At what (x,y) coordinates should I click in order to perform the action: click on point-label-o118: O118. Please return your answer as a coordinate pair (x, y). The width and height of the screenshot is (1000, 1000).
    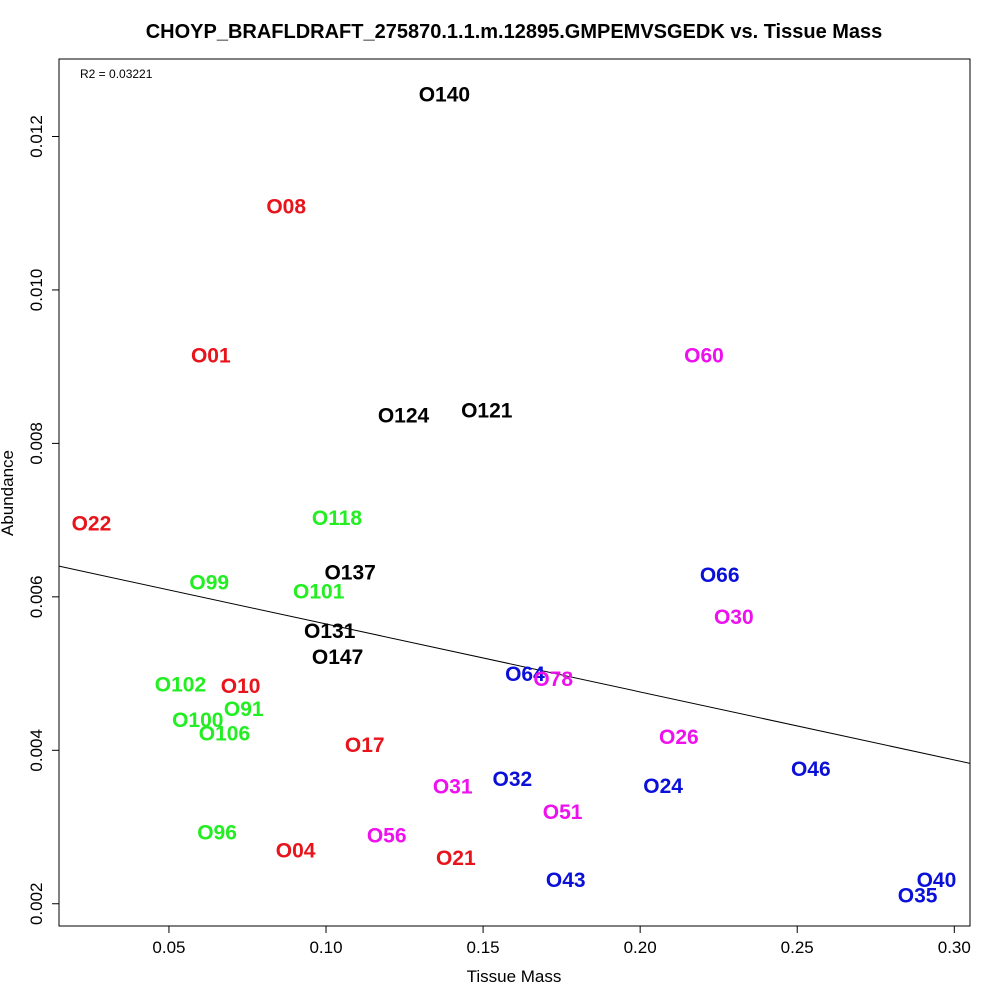
    Looking at the image, I should click on (337, 518).